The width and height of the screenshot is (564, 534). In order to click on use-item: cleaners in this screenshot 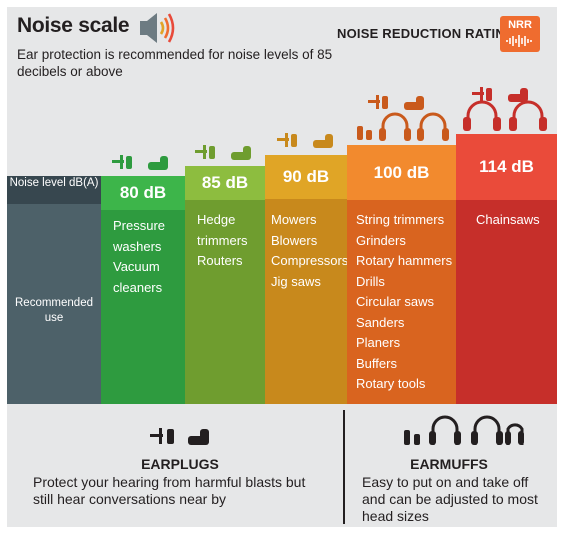, I will do `click(138, 287)`.